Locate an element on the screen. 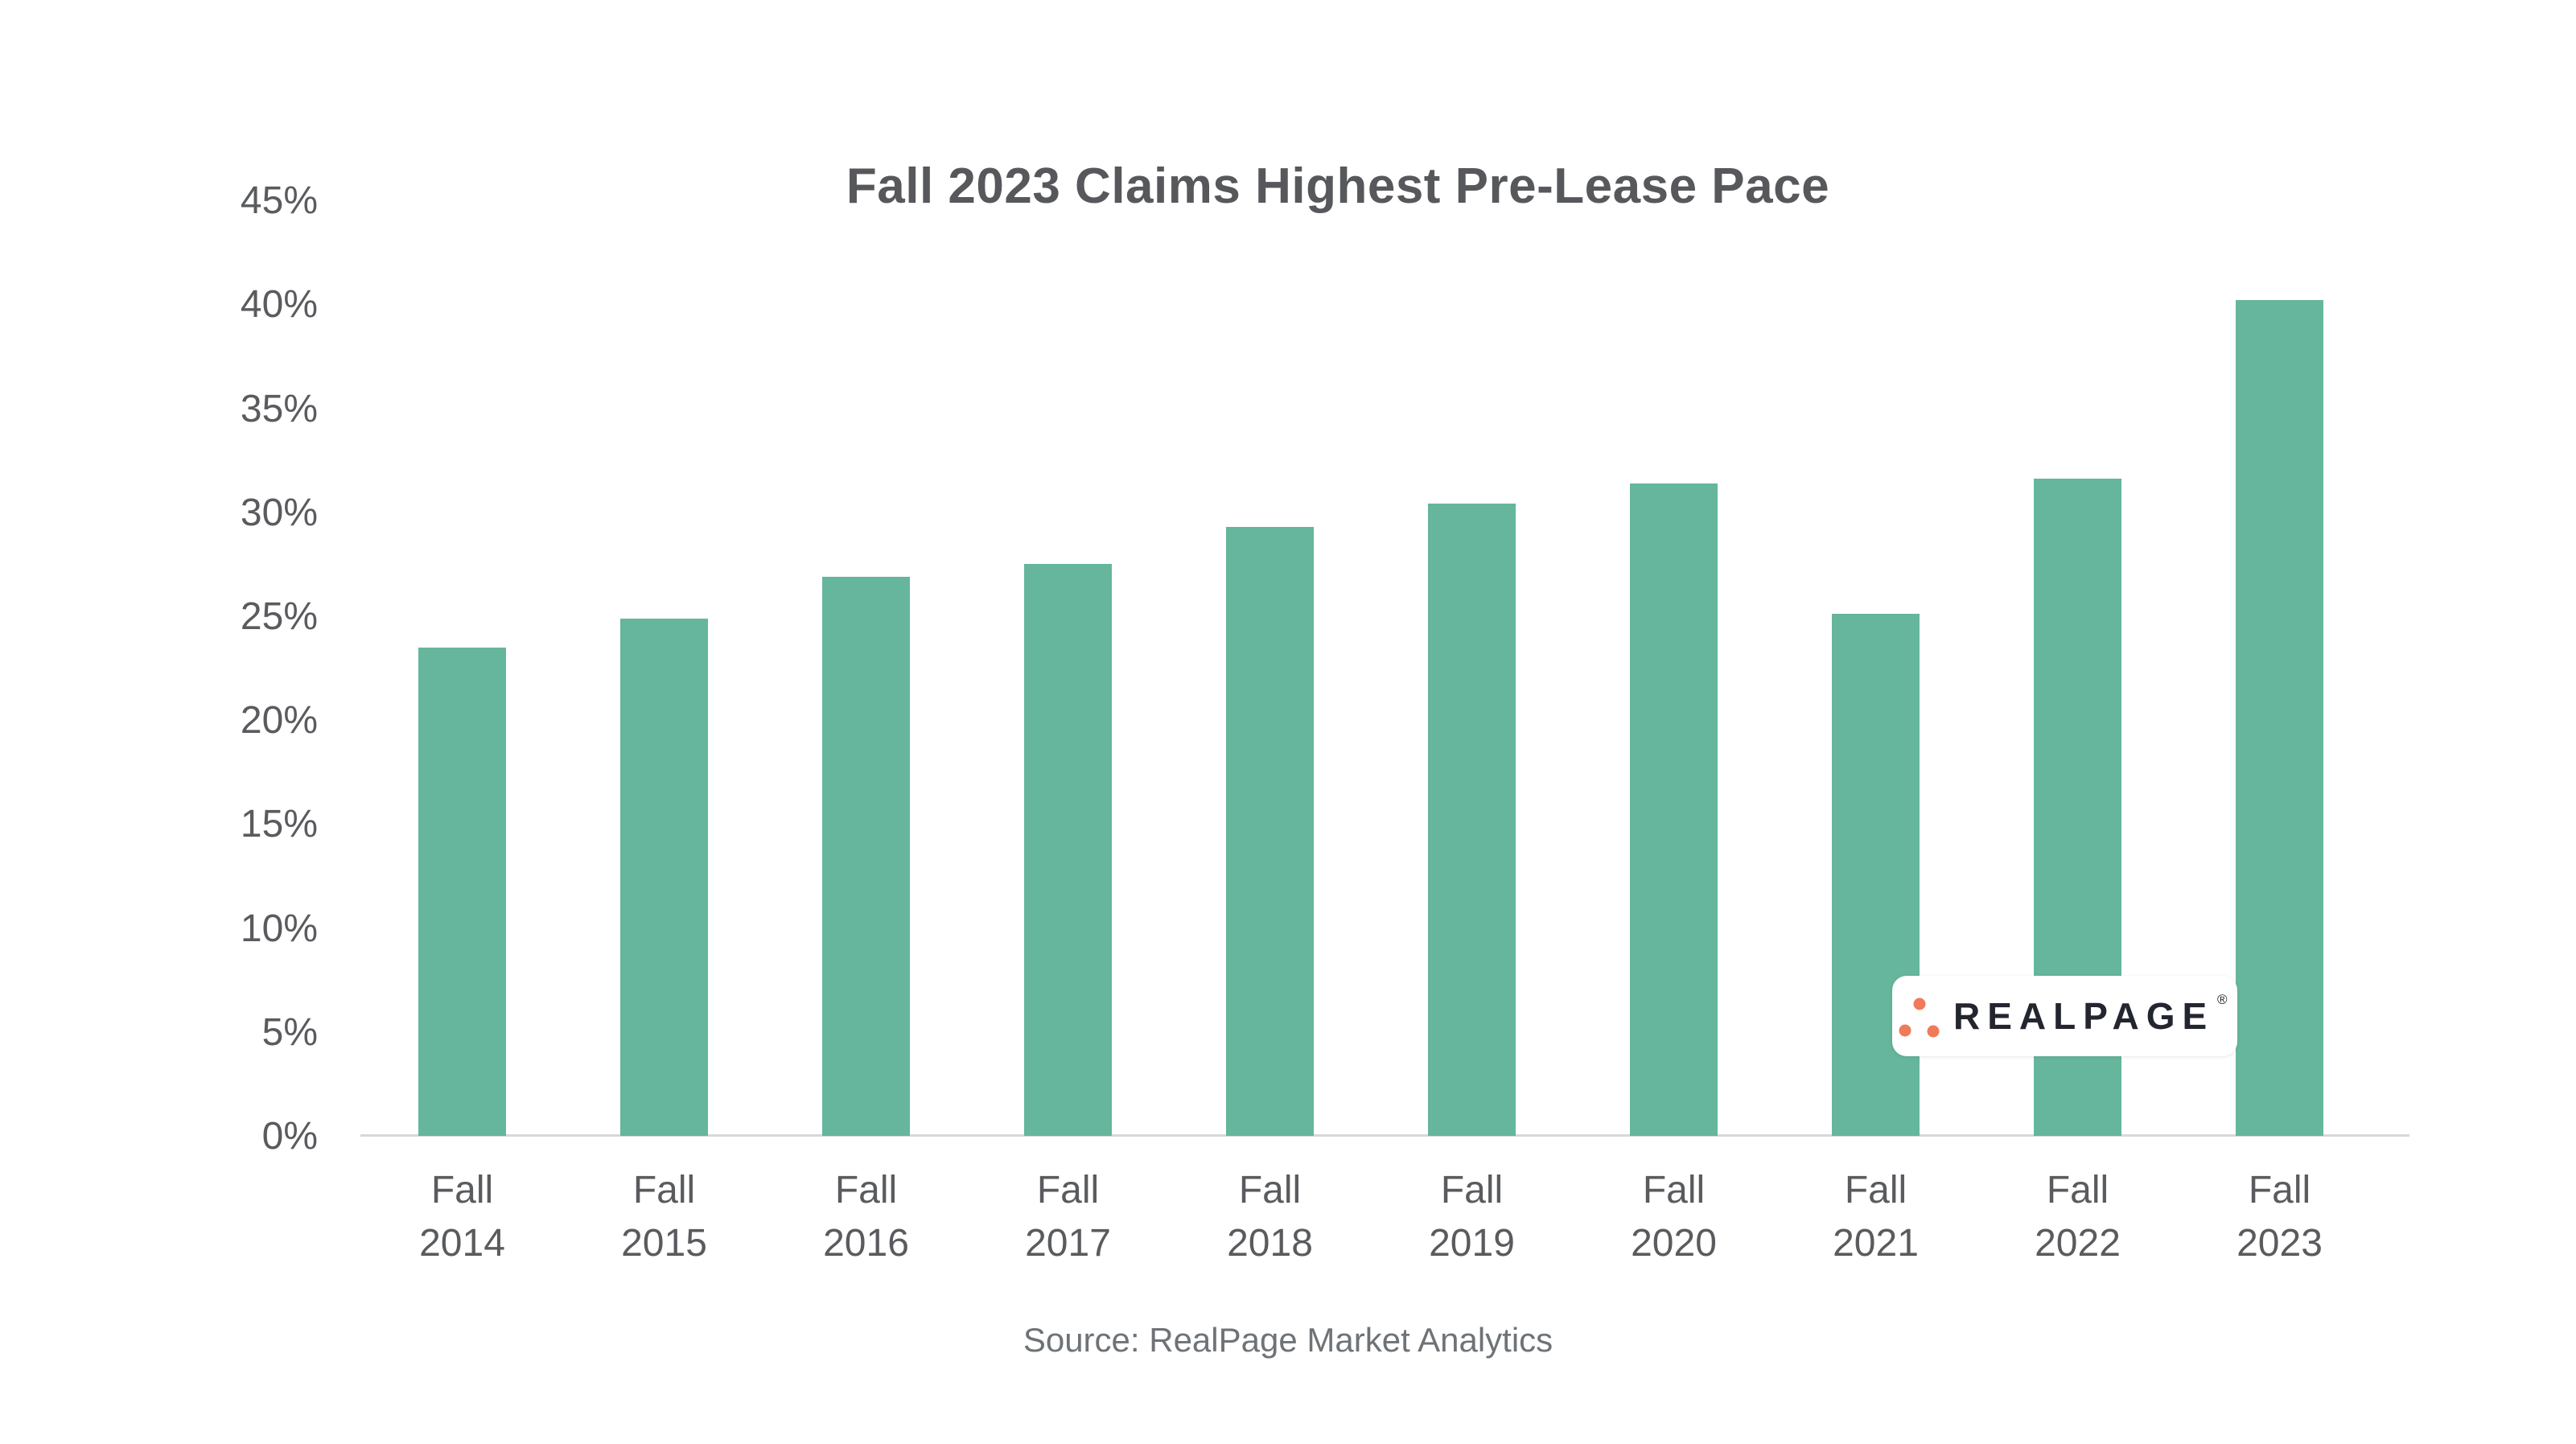 This screenshot has width=2576, height=1444. x-tick-label: Fall 2020 is located at coordinates (1674, 1217).